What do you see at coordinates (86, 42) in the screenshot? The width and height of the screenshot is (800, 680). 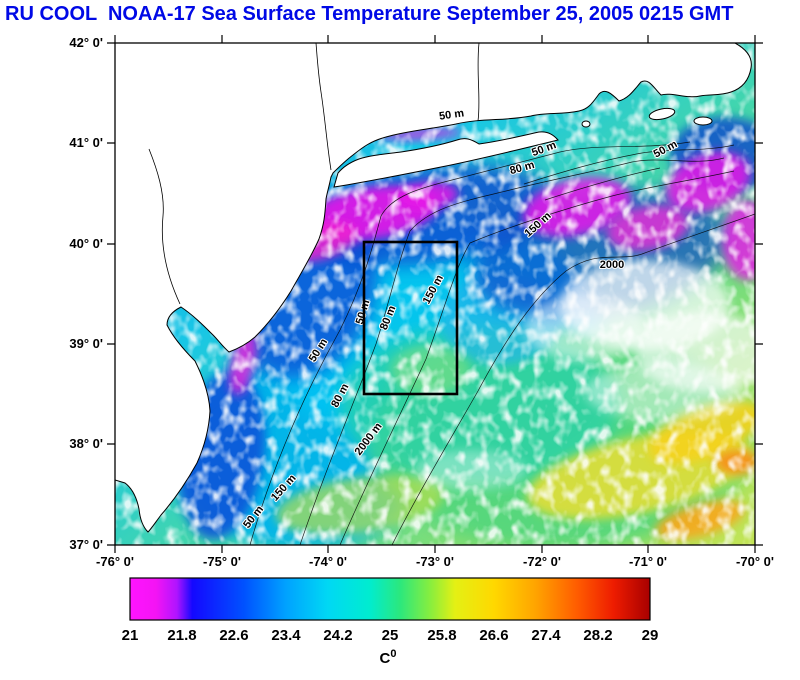 I see `lat-tick-label: 42° 0'` at bounding box center [86, 42].